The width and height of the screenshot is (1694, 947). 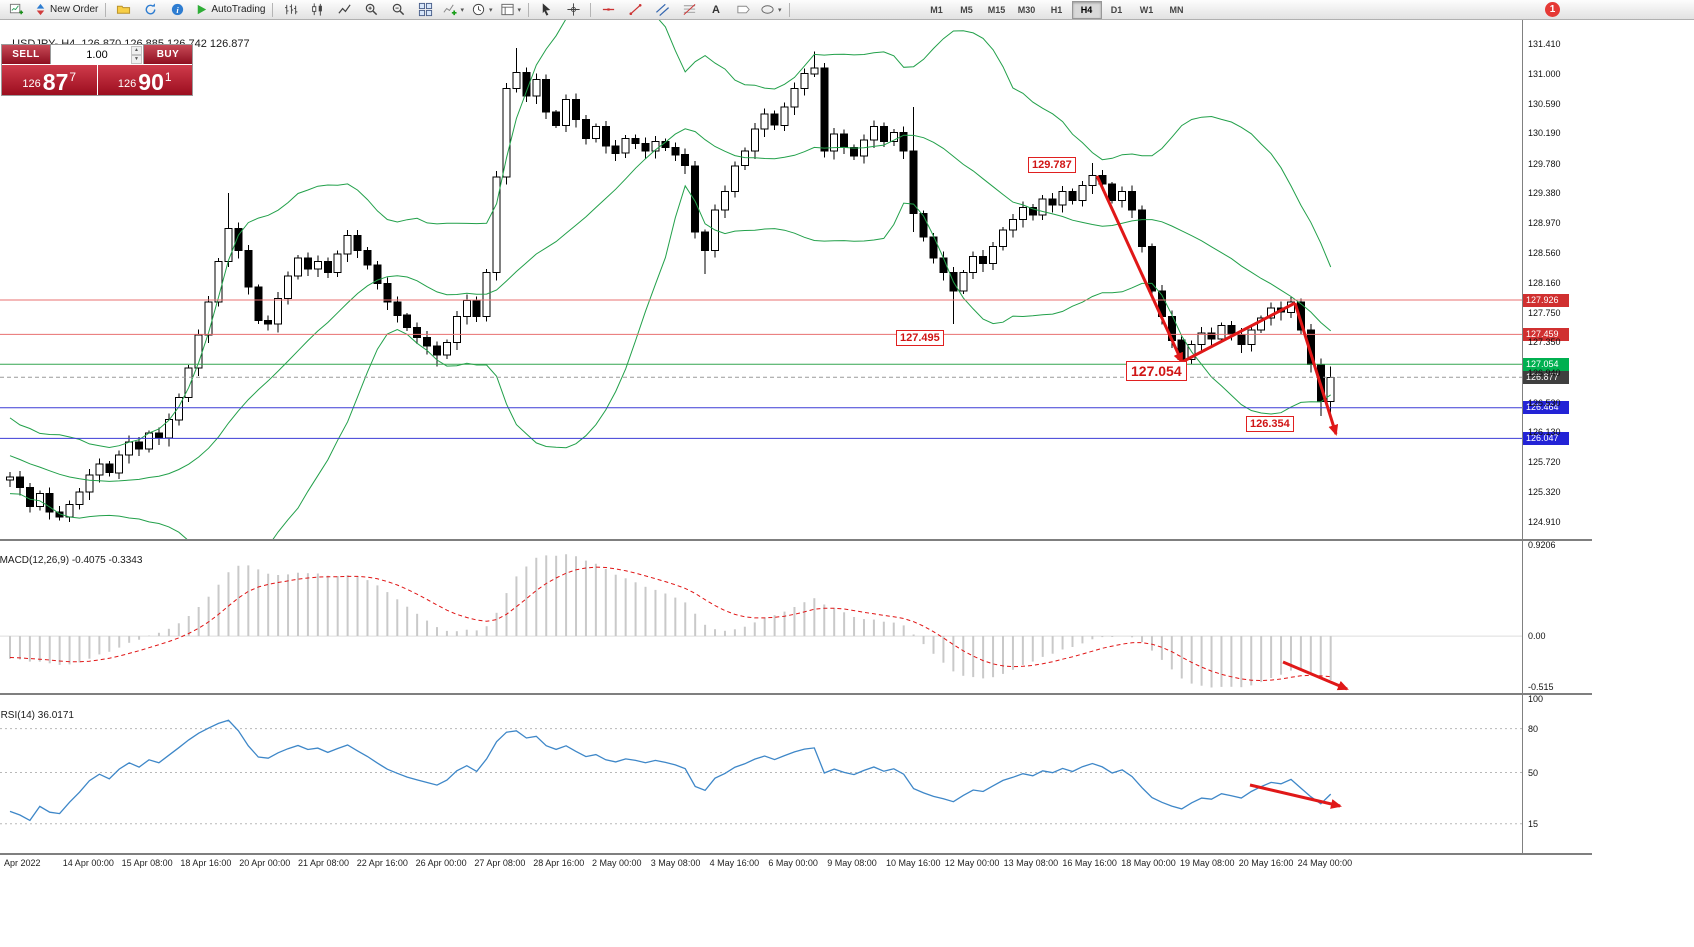 What do you see at coordinates (546, 10) in the screenshot?
I see `cursor-button` at bounding box center [546, 10].